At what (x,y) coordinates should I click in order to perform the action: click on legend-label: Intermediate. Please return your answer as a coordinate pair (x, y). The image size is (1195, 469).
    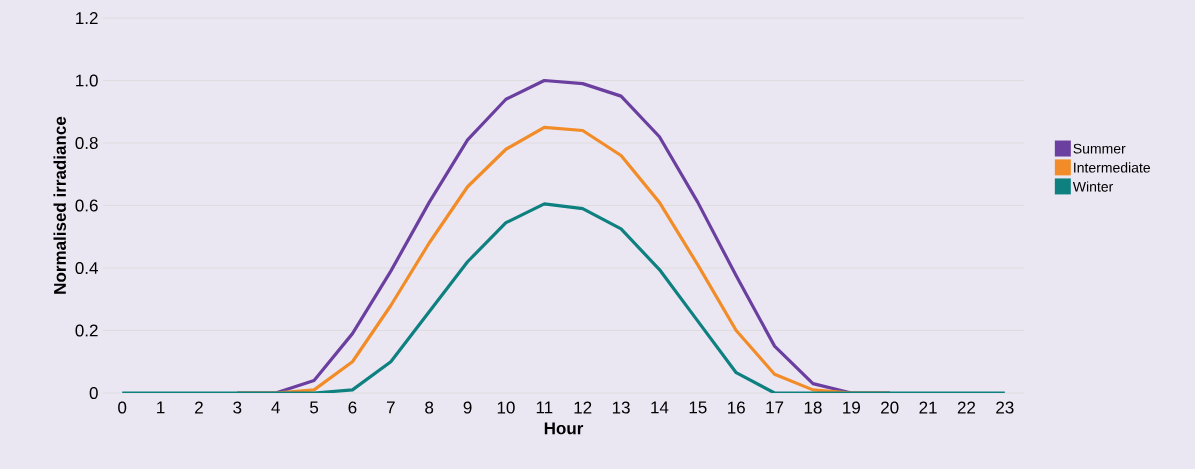
    Looking at the image, I should click on (1112, 167).